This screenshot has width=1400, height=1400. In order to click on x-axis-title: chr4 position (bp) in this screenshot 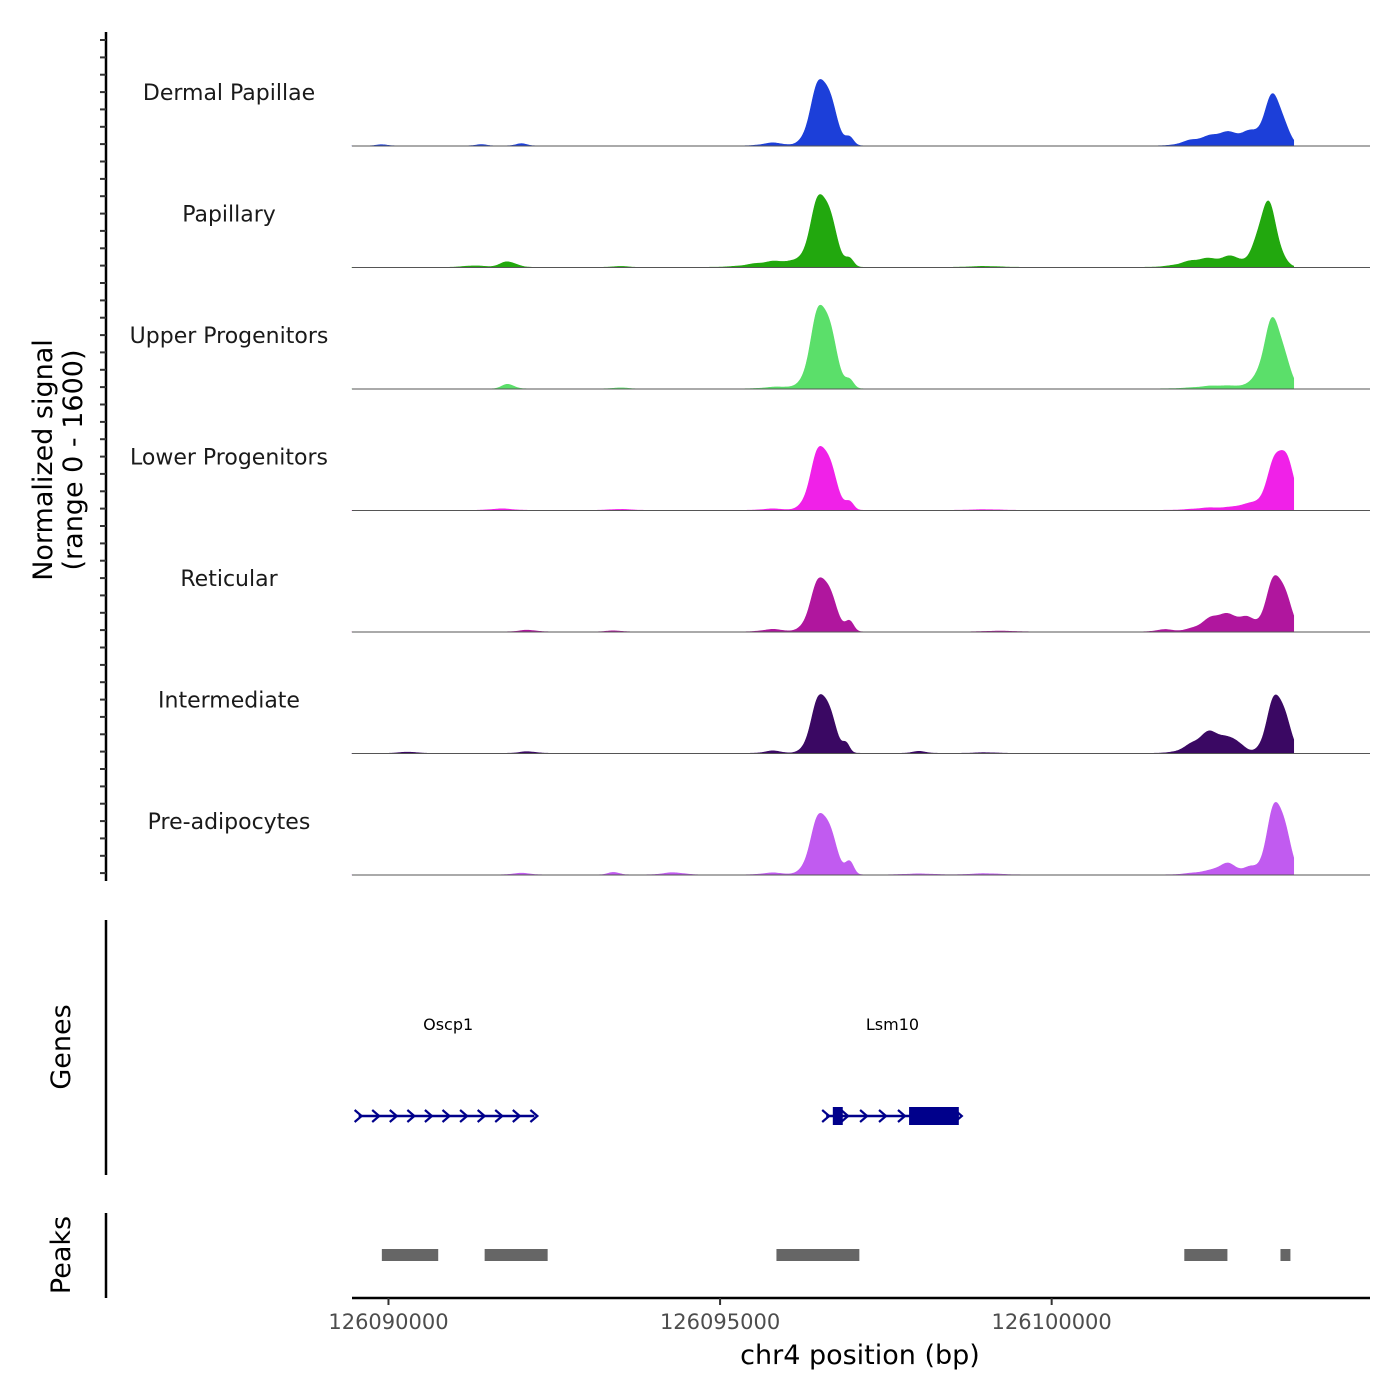, I will do `click(860, 1355)`.